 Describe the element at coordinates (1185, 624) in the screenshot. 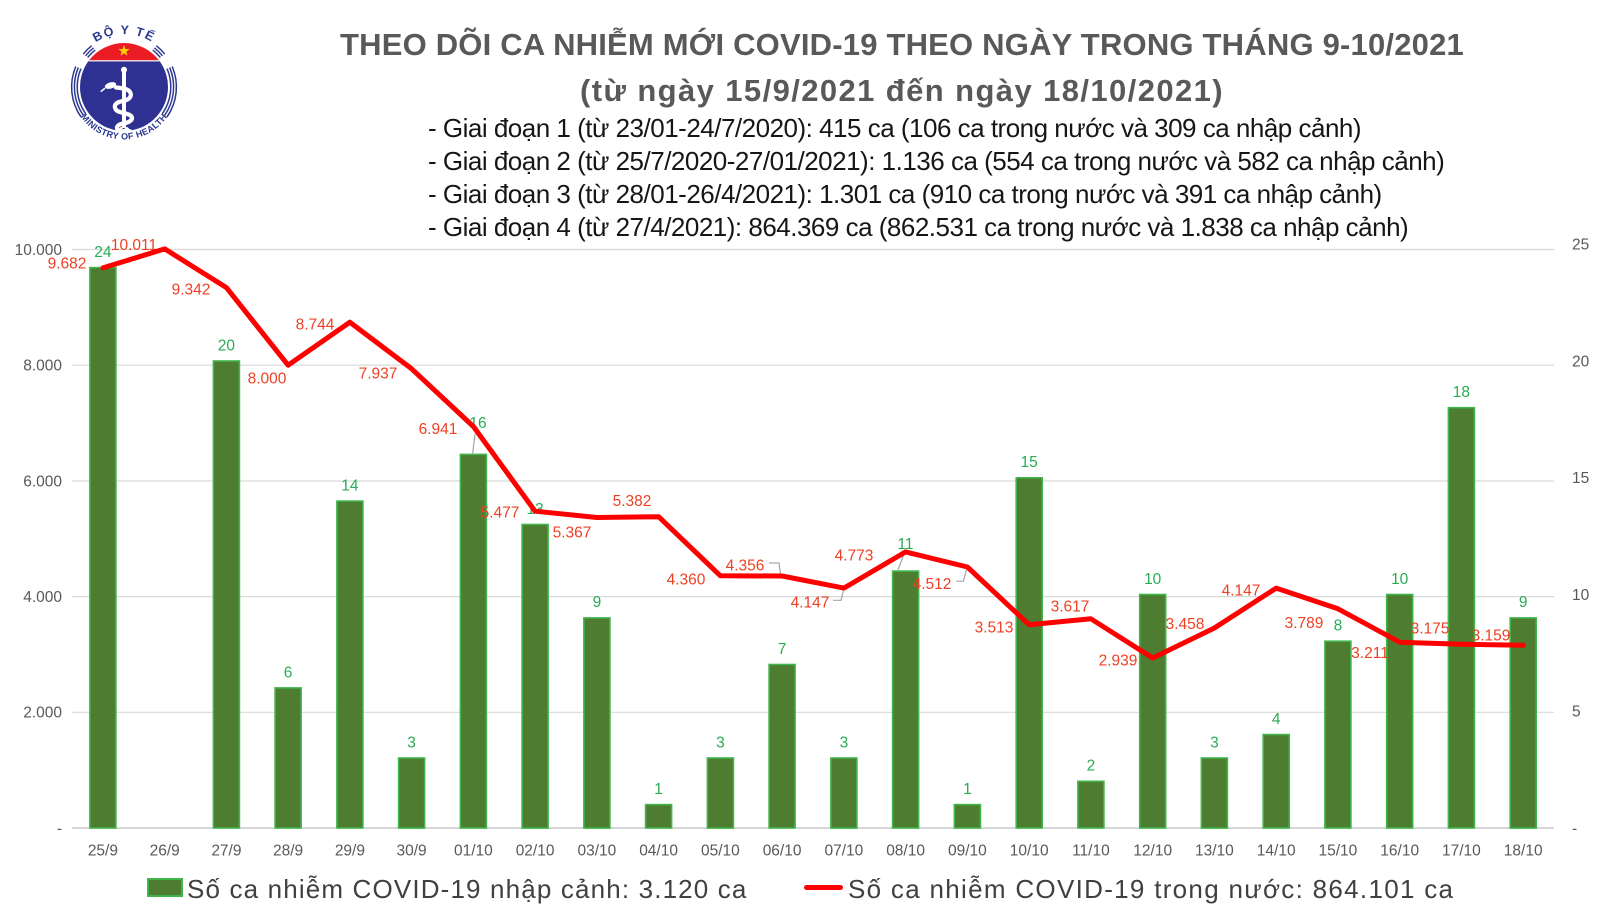

I see `svg-text: 3.458` at that location.